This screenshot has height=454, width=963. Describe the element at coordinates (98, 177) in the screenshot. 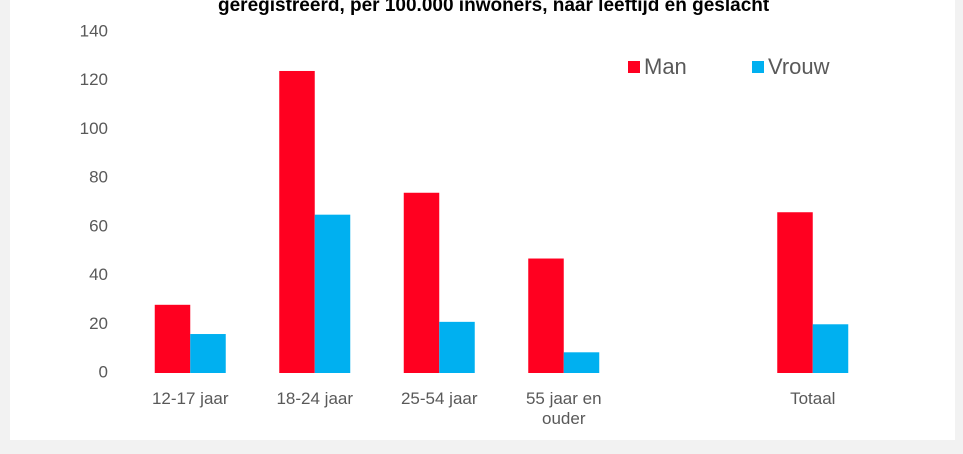

I see `y-tick-label: 80` at that location.